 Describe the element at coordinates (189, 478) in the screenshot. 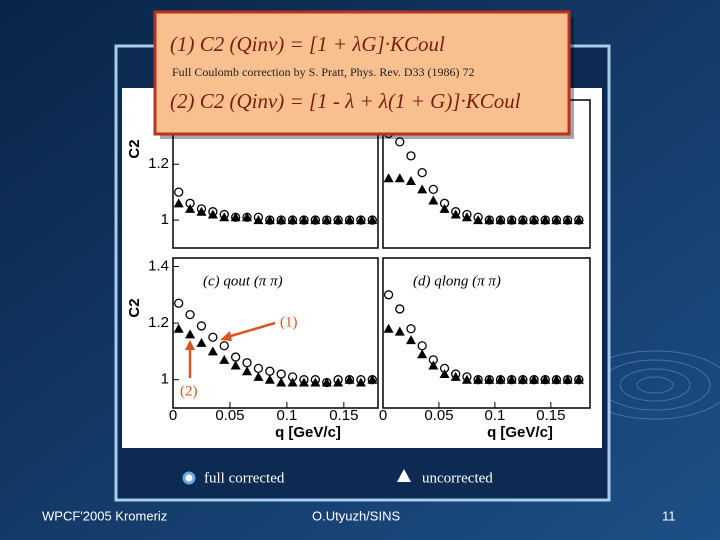

I see `legend-marker` at that location.